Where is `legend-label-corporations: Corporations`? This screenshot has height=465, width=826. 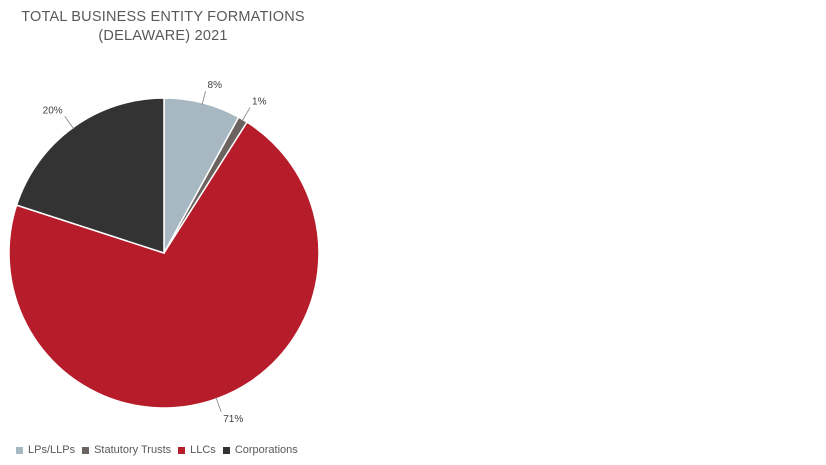 legend-label-corporations: Corporations is located at coordinates (266, 450).